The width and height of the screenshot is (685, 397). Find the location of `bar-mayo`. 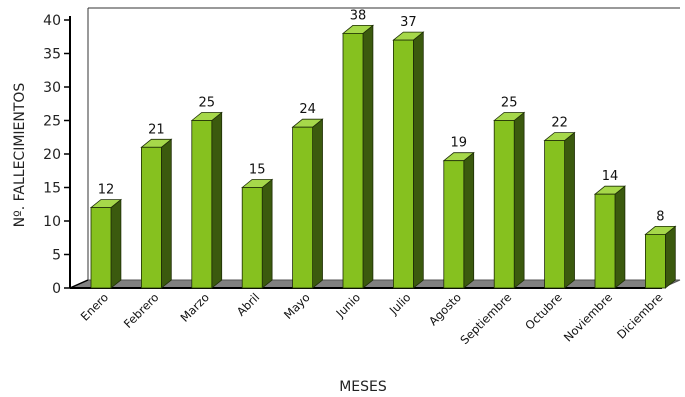

bar-mayo is located at coordinates (307, 203).